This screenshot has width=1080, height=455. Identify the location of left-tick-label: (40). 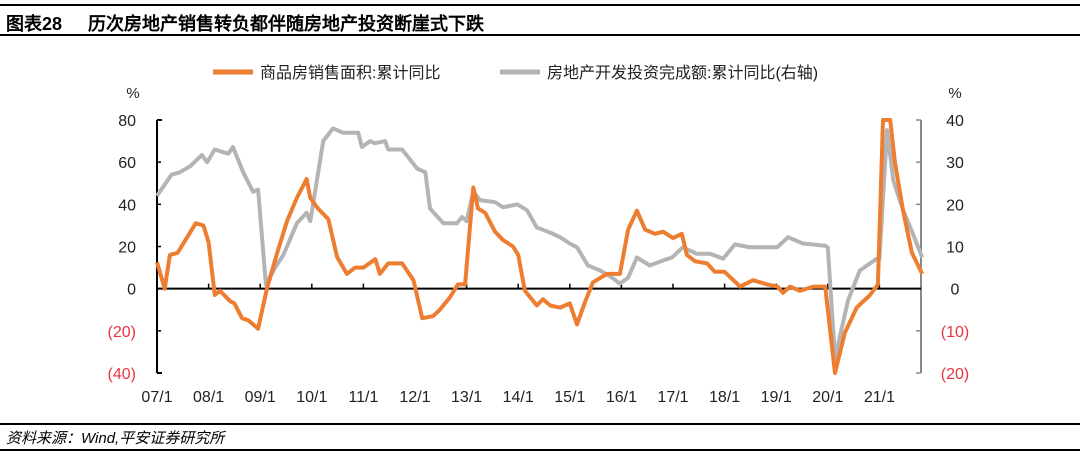
(122, 374).